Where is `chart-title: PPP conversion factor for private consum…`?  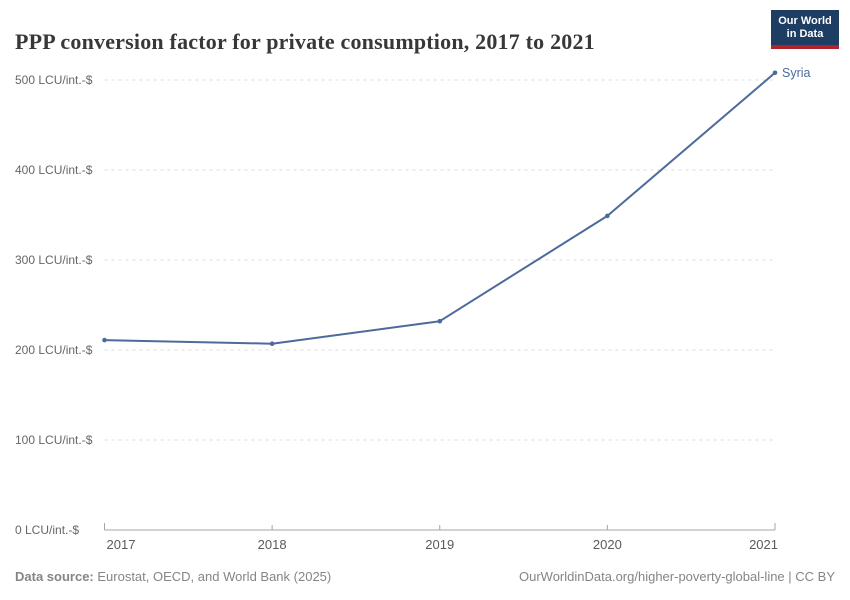
chart-title: PPP conversion factor for private consum… is located at coordinates (305, 41).